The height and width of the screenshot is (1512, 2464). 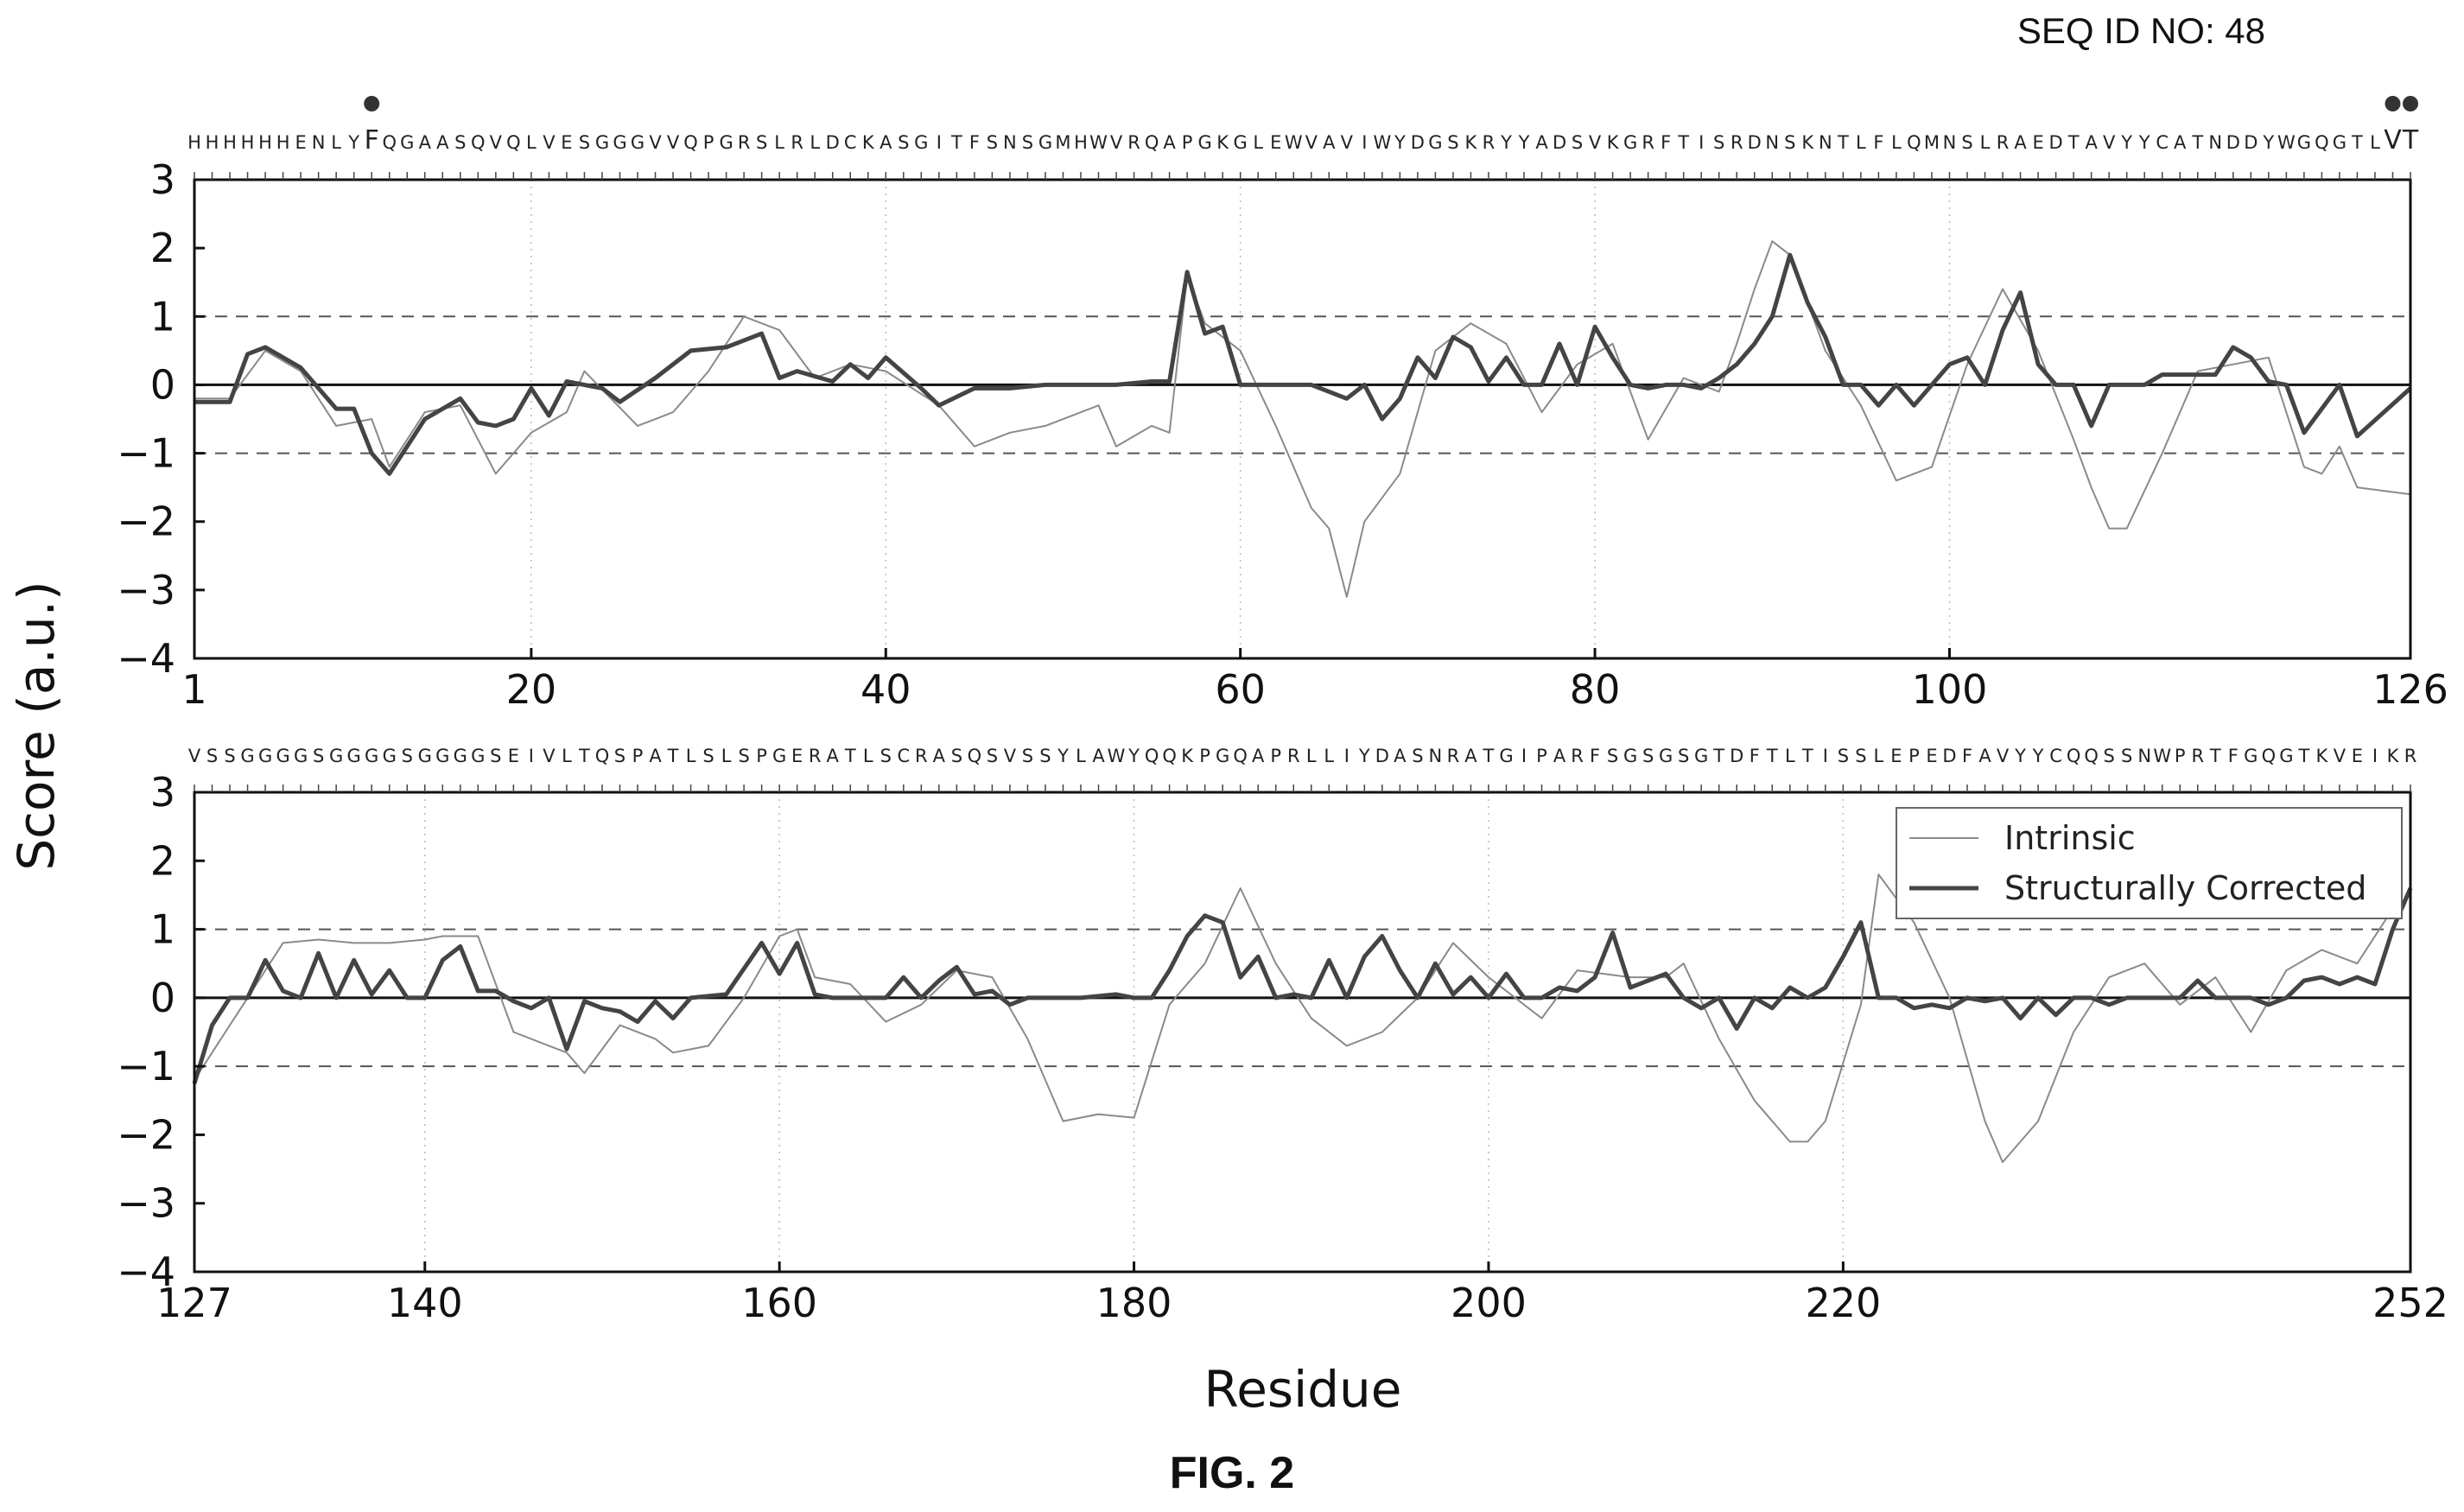 I want to click on x-tick-label: 100, so click(x=1950, y=689).